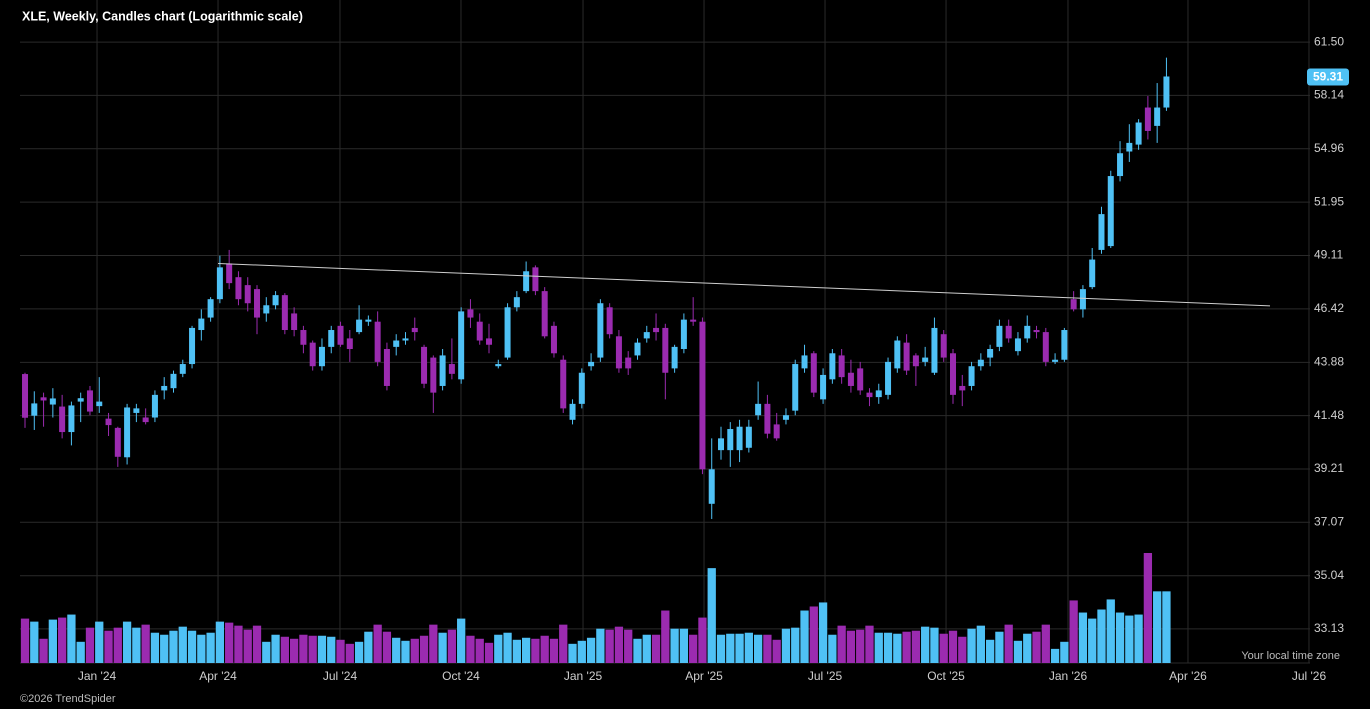 The height and width of the screenshot is (709, 1370). I want to click on y-tick-label: 54.96, so click(1329, 148).